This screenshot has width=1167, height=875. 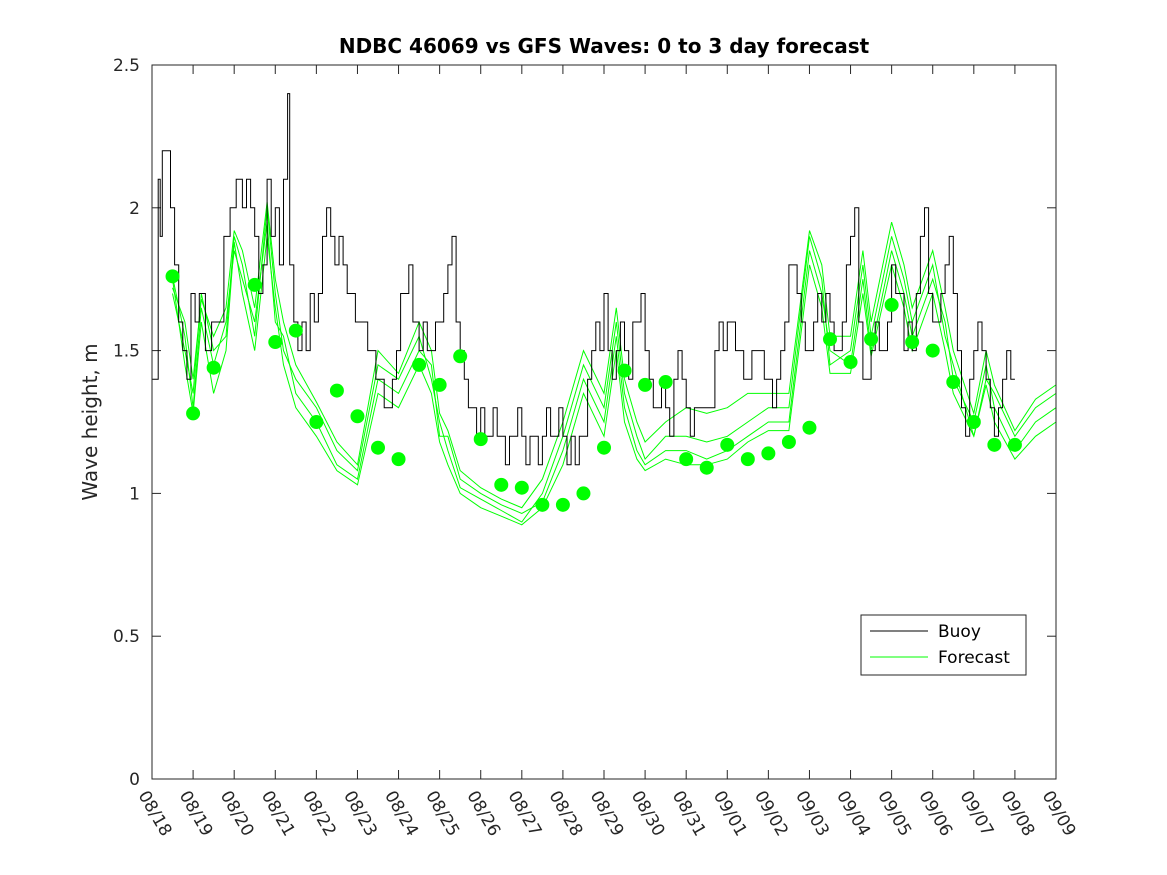 I want to click on y-tick-label: 0, so click(x=134, y=780).